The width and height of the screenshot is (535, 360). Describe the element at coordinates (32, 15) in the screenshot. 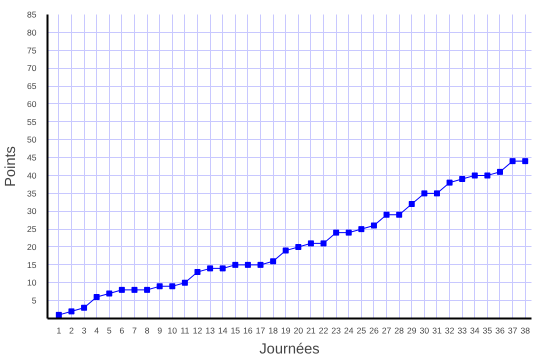

I see `y-tick-label: 85` at that location.